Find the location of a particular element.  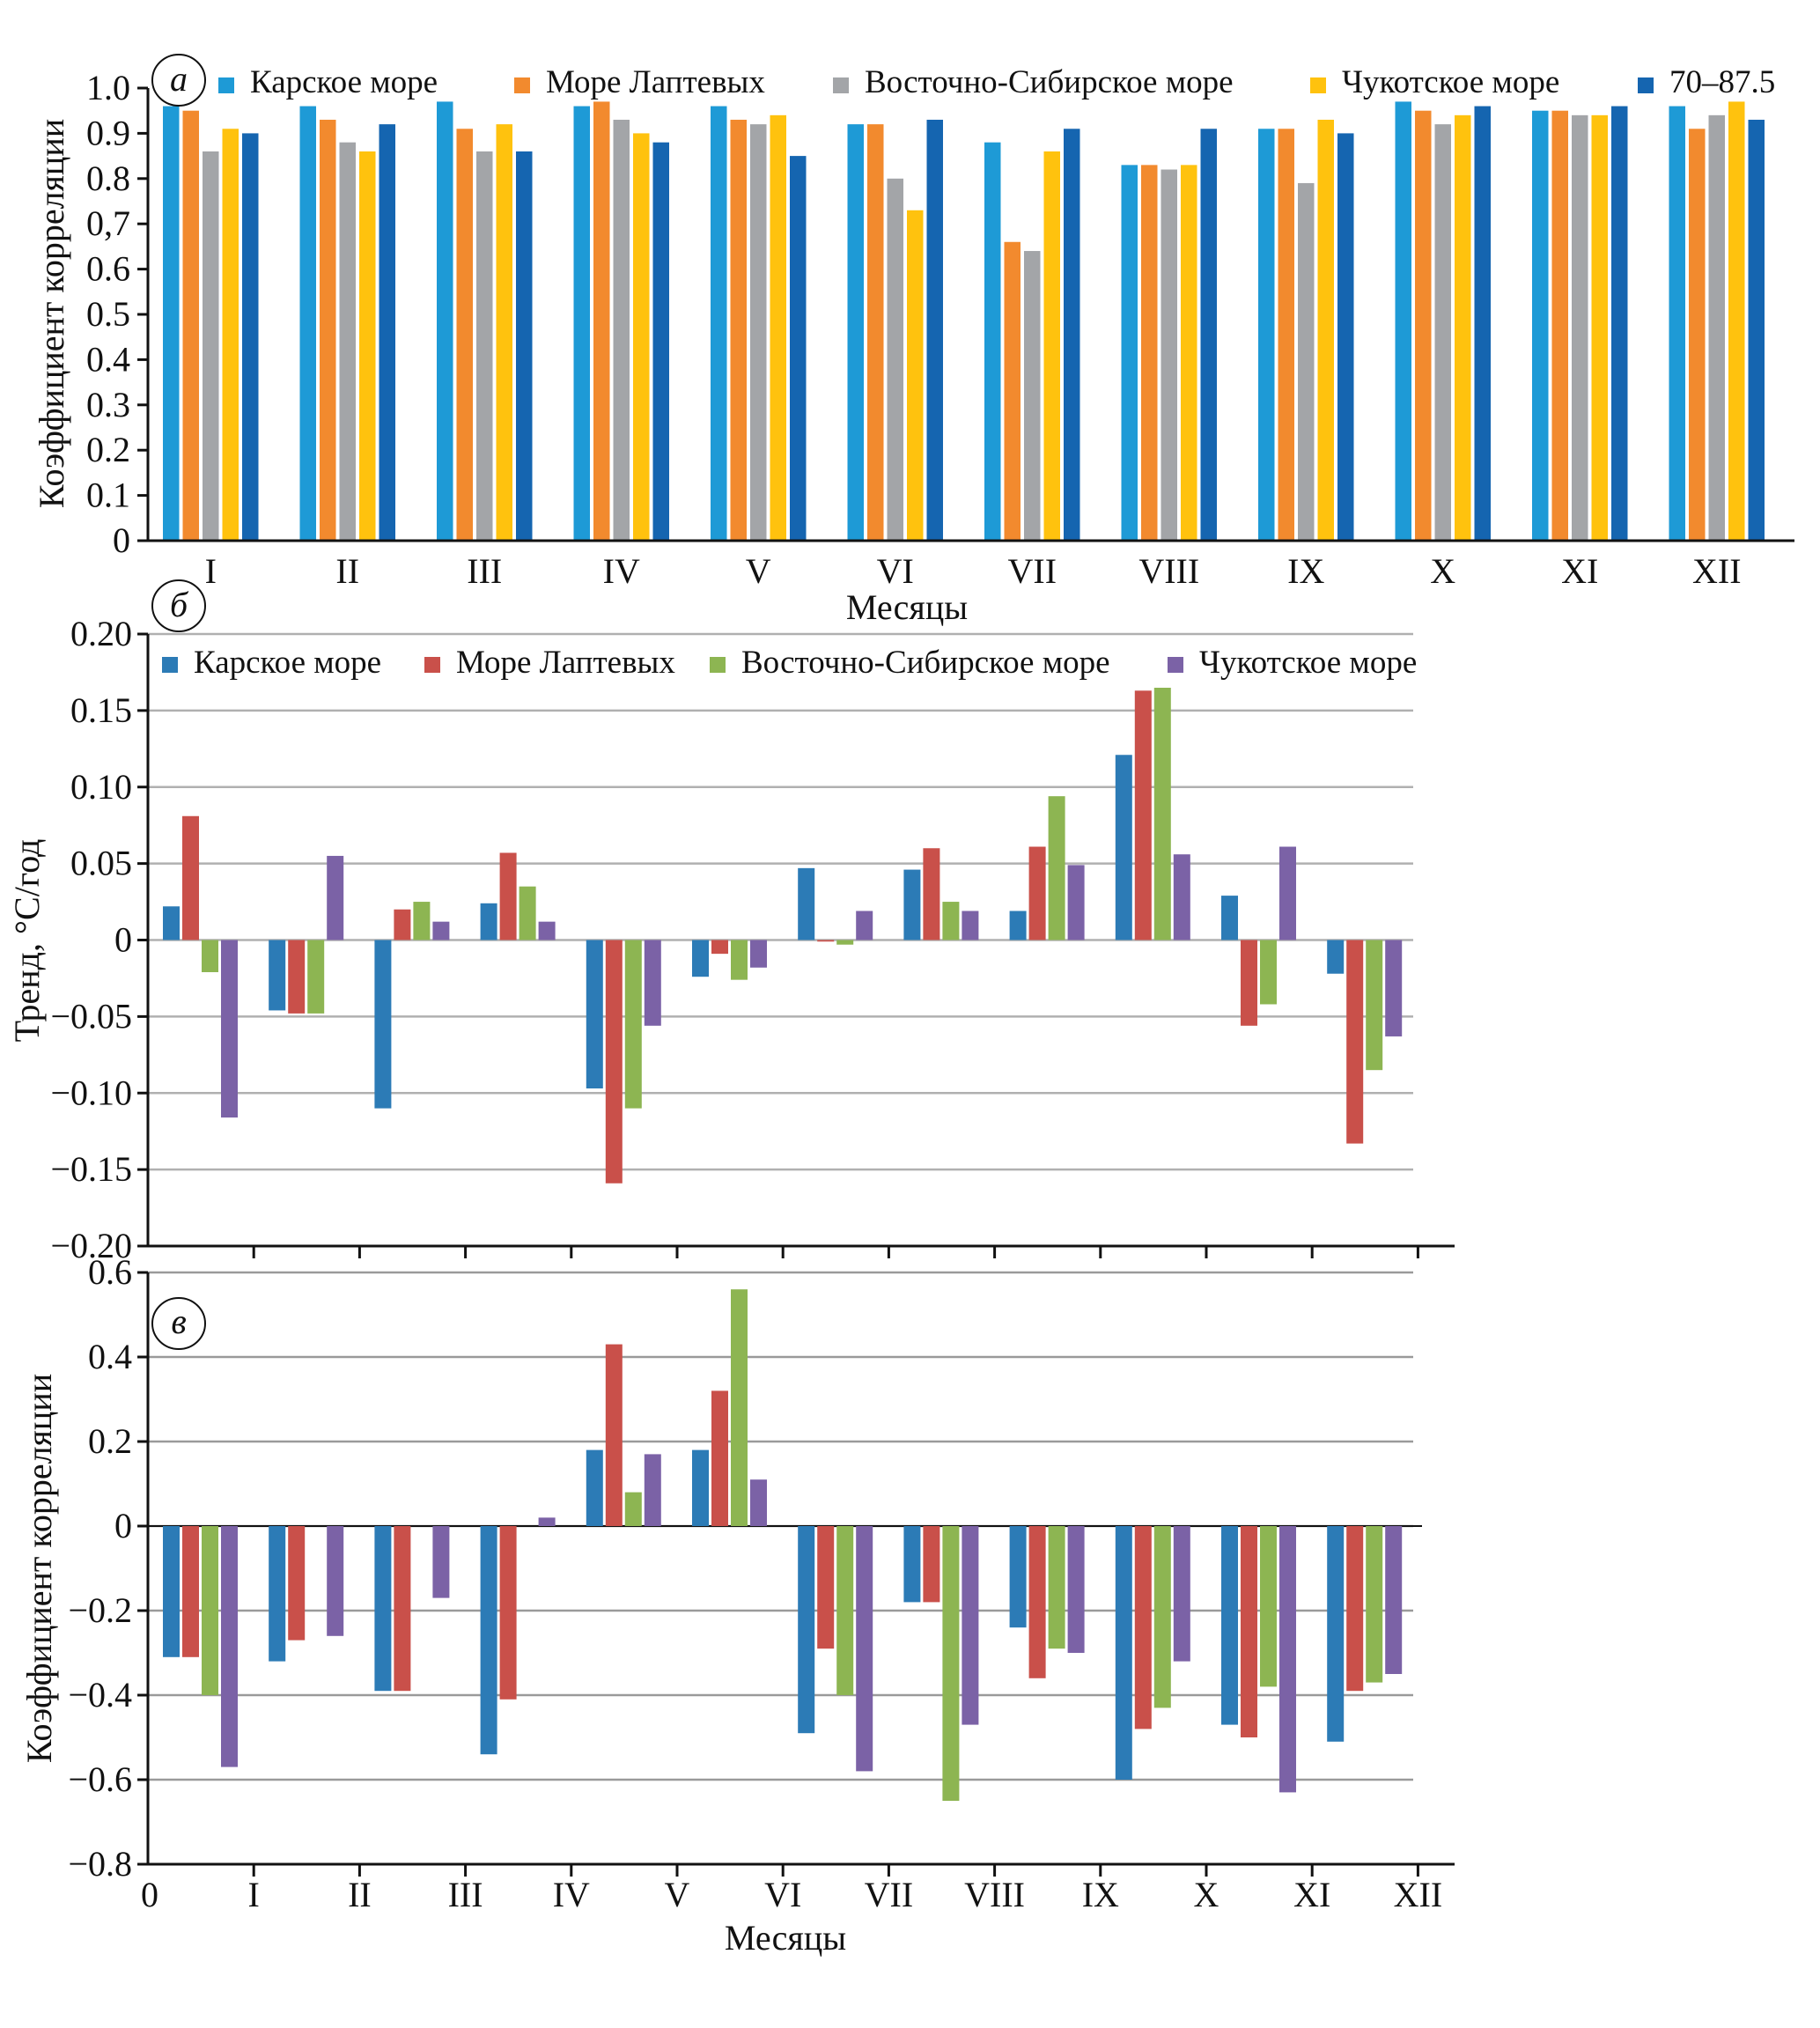

a-bar-east-siberian-V is located at coordinates (758, 332).